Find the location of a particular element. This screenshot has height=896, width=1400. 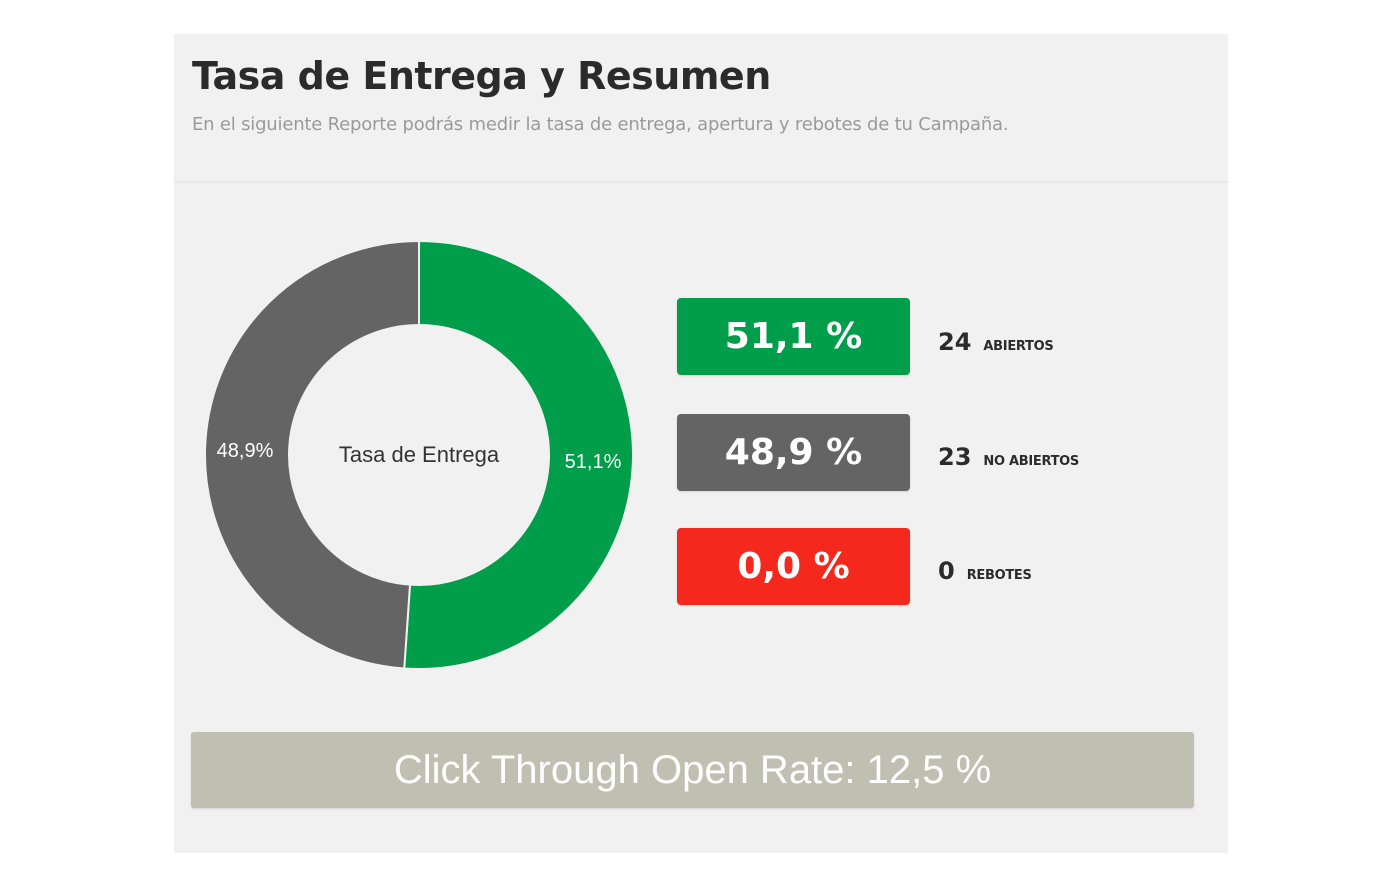

page-title: Tasa de Entrega y Resumen is located at coordinates (481, 76).